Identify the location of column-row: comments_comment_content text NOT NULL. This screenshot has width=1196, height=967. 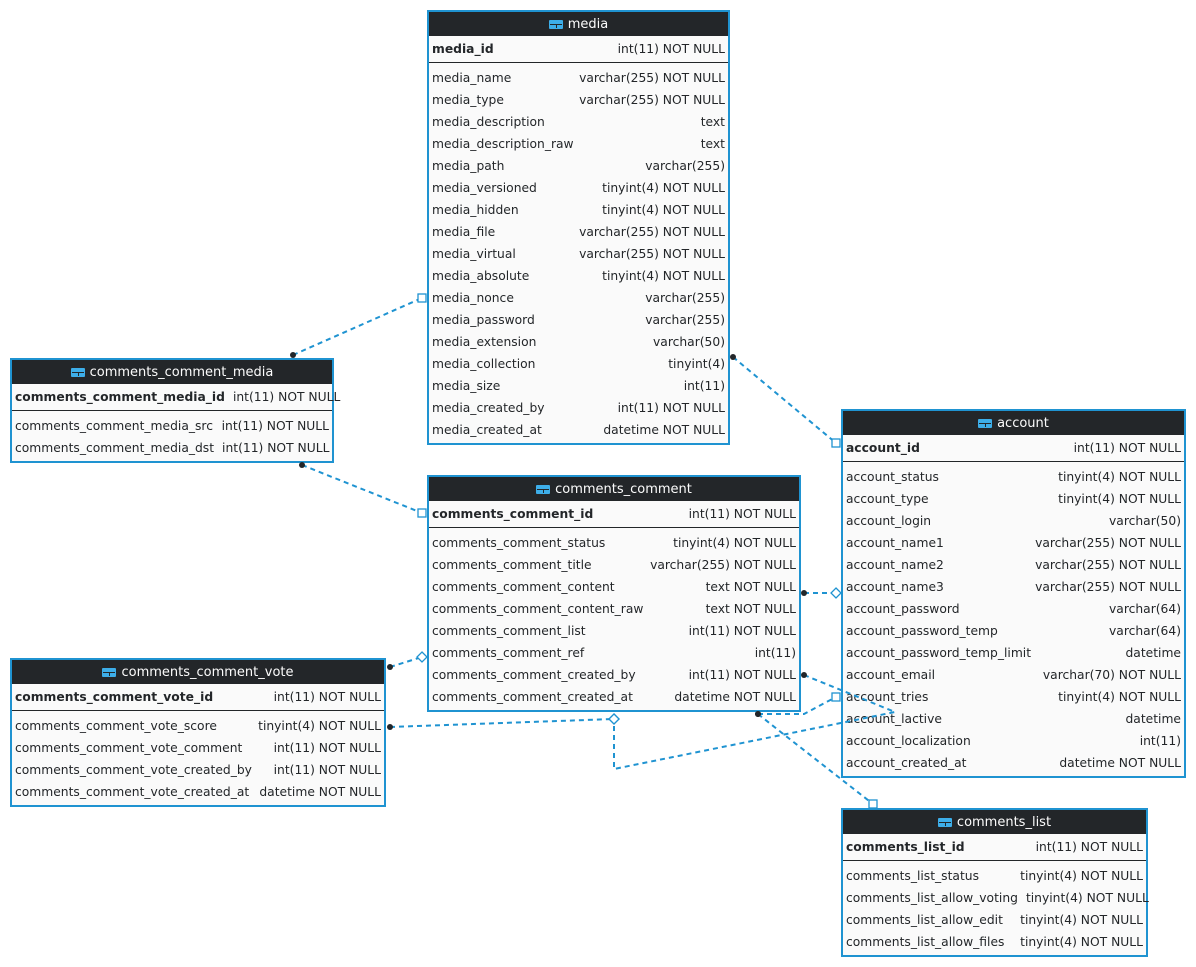
(614, 587).